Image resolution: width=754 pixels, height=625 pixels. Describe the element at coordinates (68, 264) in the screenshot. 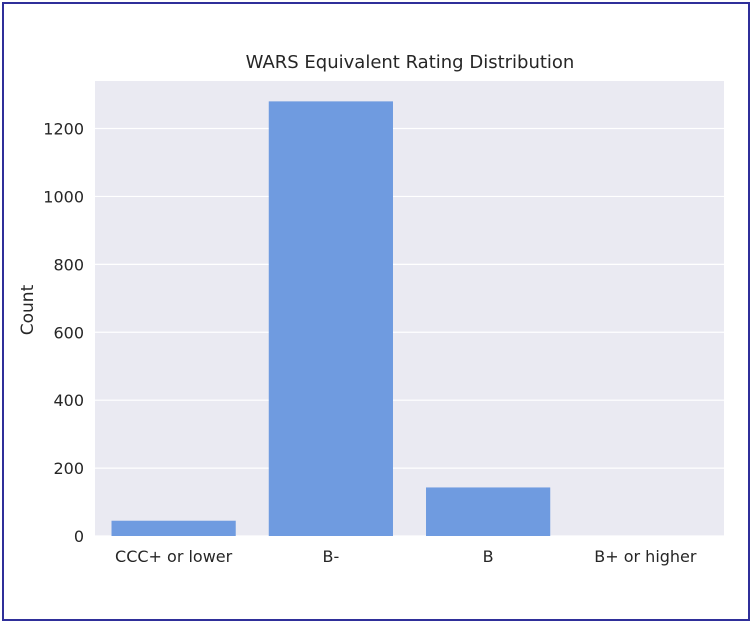

I see `y-tick-label: 800` at that location.